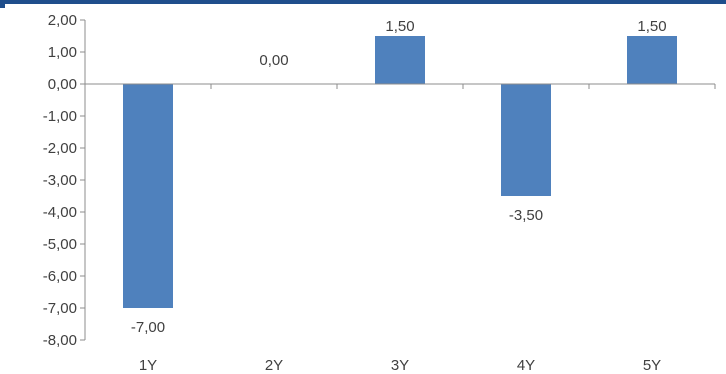 The height and width of the screenshot is (374, 726). I want to click on y-tick-label: -7,00, so click(60, 308).